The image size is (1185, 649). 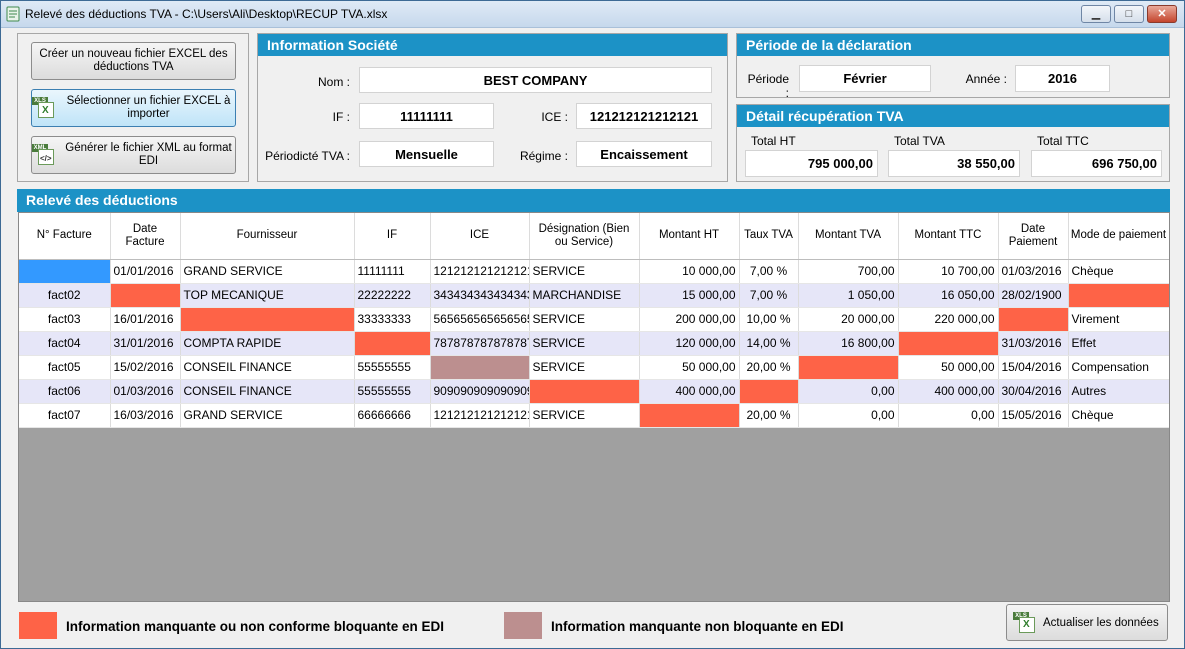 What do you see at coordinates (392, 271) in the screenshot?
I see `table-cell: 11111111` at bounding box center [392, 271].